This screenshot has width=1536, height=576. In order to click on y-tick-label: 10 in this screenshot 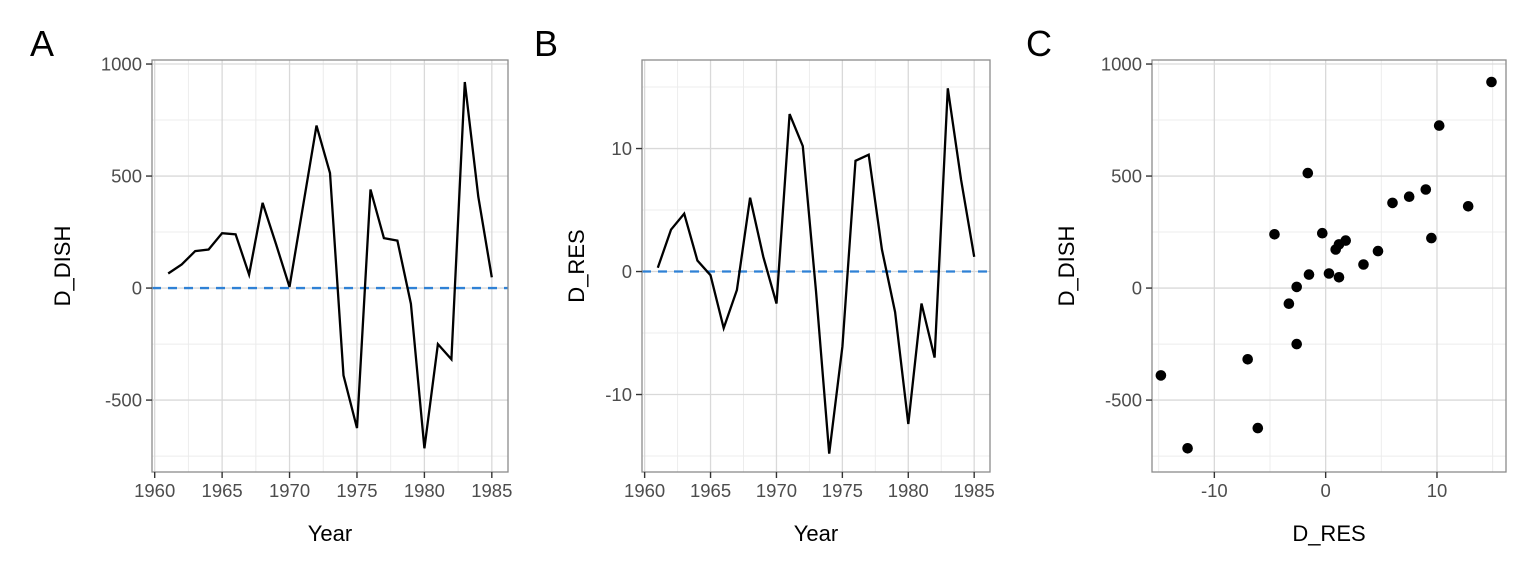, I will do `click(621, 148)`.